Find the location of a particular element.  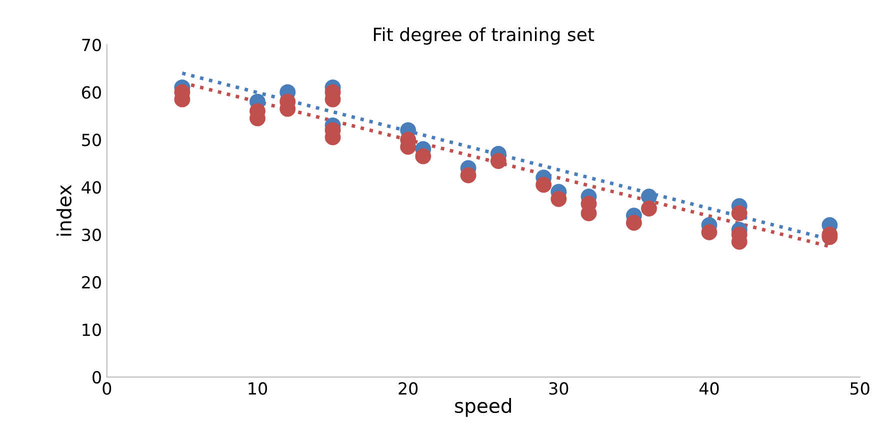

y-tick-label: 0 is located at coordinates (96, 377).